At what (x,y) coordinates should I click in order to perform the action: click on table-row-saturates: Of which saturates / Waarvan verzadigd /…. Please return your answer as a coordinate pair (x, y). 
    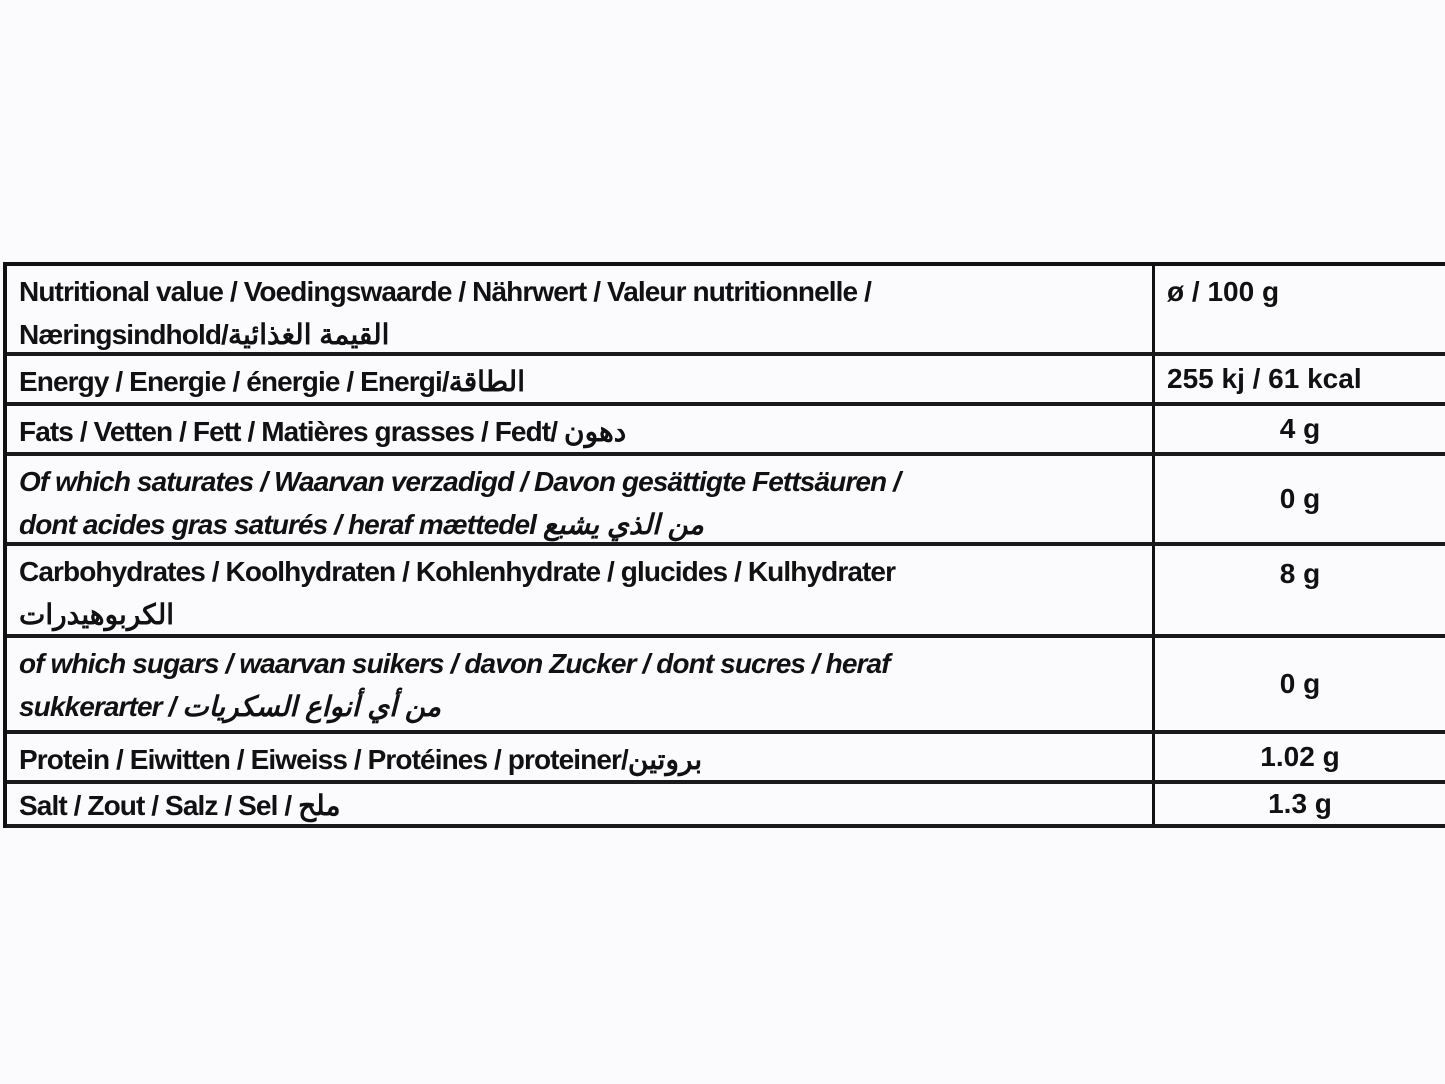
    Looking at the image, I should click on (726, 501).